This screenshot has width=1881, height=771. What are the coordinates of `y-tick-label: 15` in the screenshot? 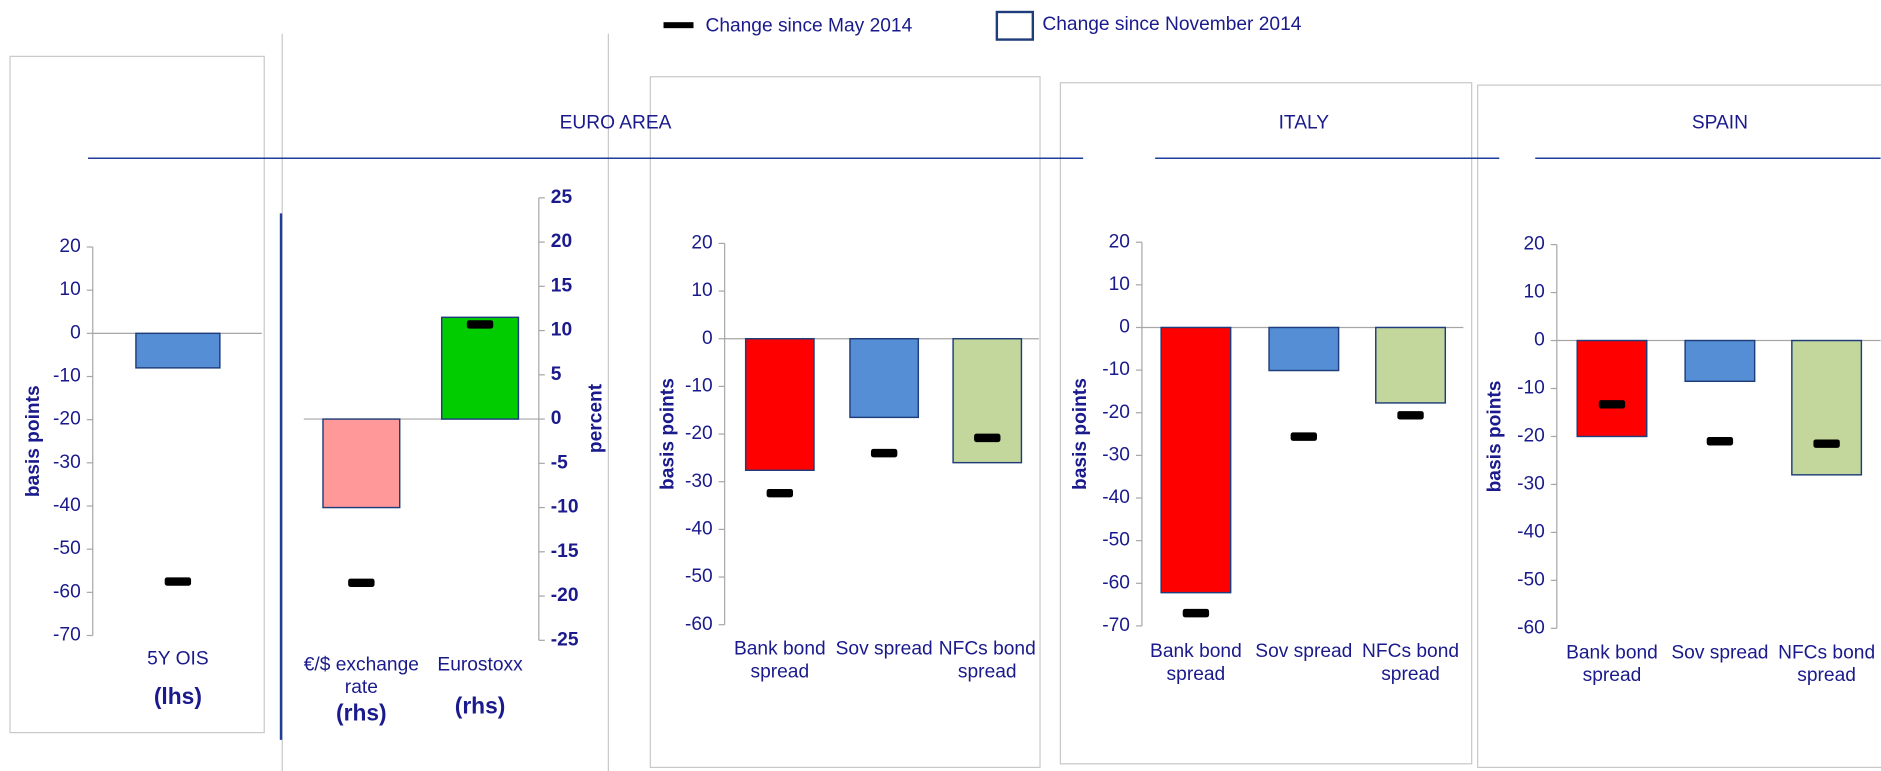 It's located at (562, 285).